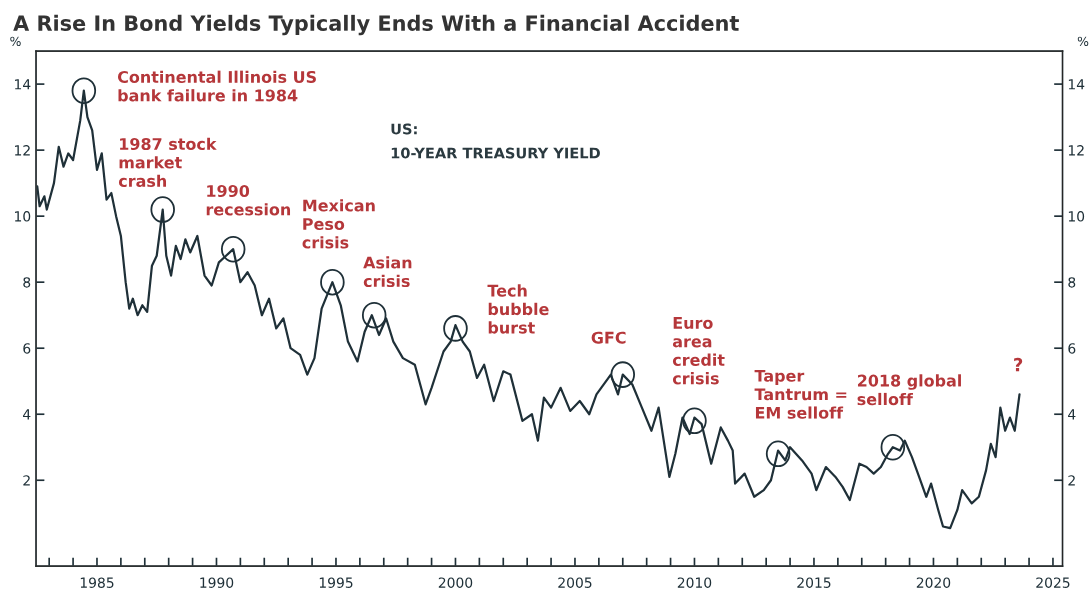 Image resolution: width=1092 pixels, height=594 pixels. I want to click on y2-axis-title: %, so click(1083, 41).